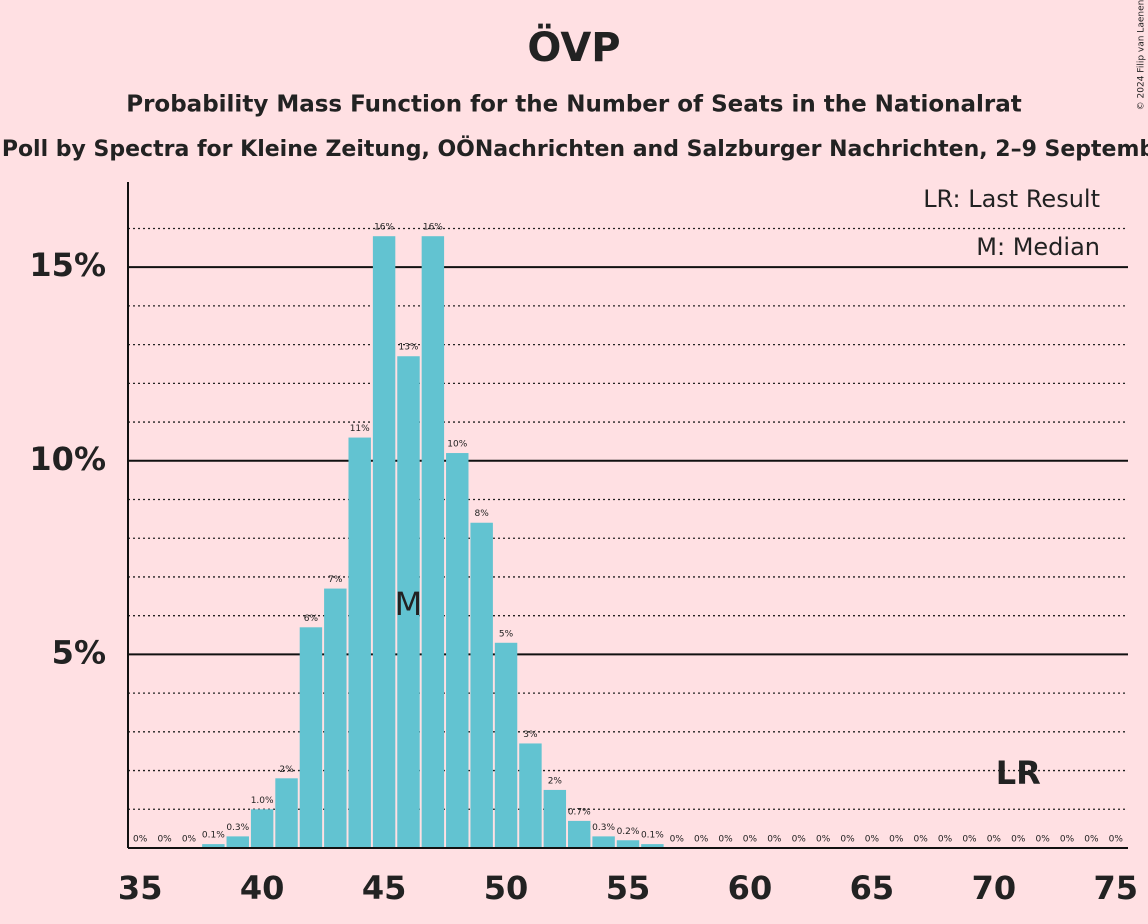  Describe the element at coordinates (311, 619) in the screenshot. I see `value-label: 6%` at that location.